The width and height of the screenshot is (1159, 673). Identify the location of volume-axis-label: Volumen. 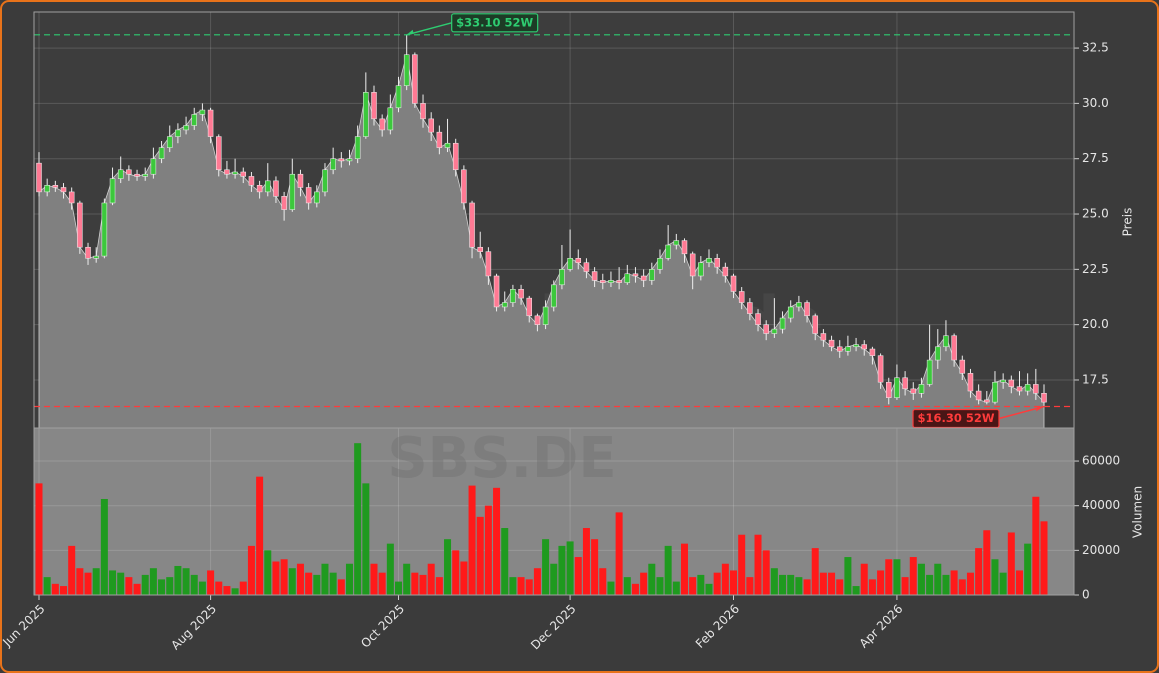
(1138, 512).